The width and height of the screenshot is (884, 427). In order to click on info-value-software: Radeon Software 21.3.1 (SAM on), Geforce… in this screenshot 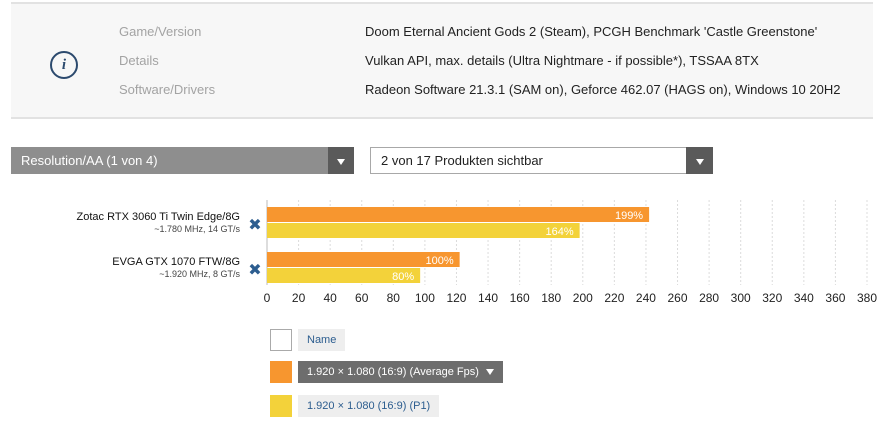, I will do `click(603, 89)`.